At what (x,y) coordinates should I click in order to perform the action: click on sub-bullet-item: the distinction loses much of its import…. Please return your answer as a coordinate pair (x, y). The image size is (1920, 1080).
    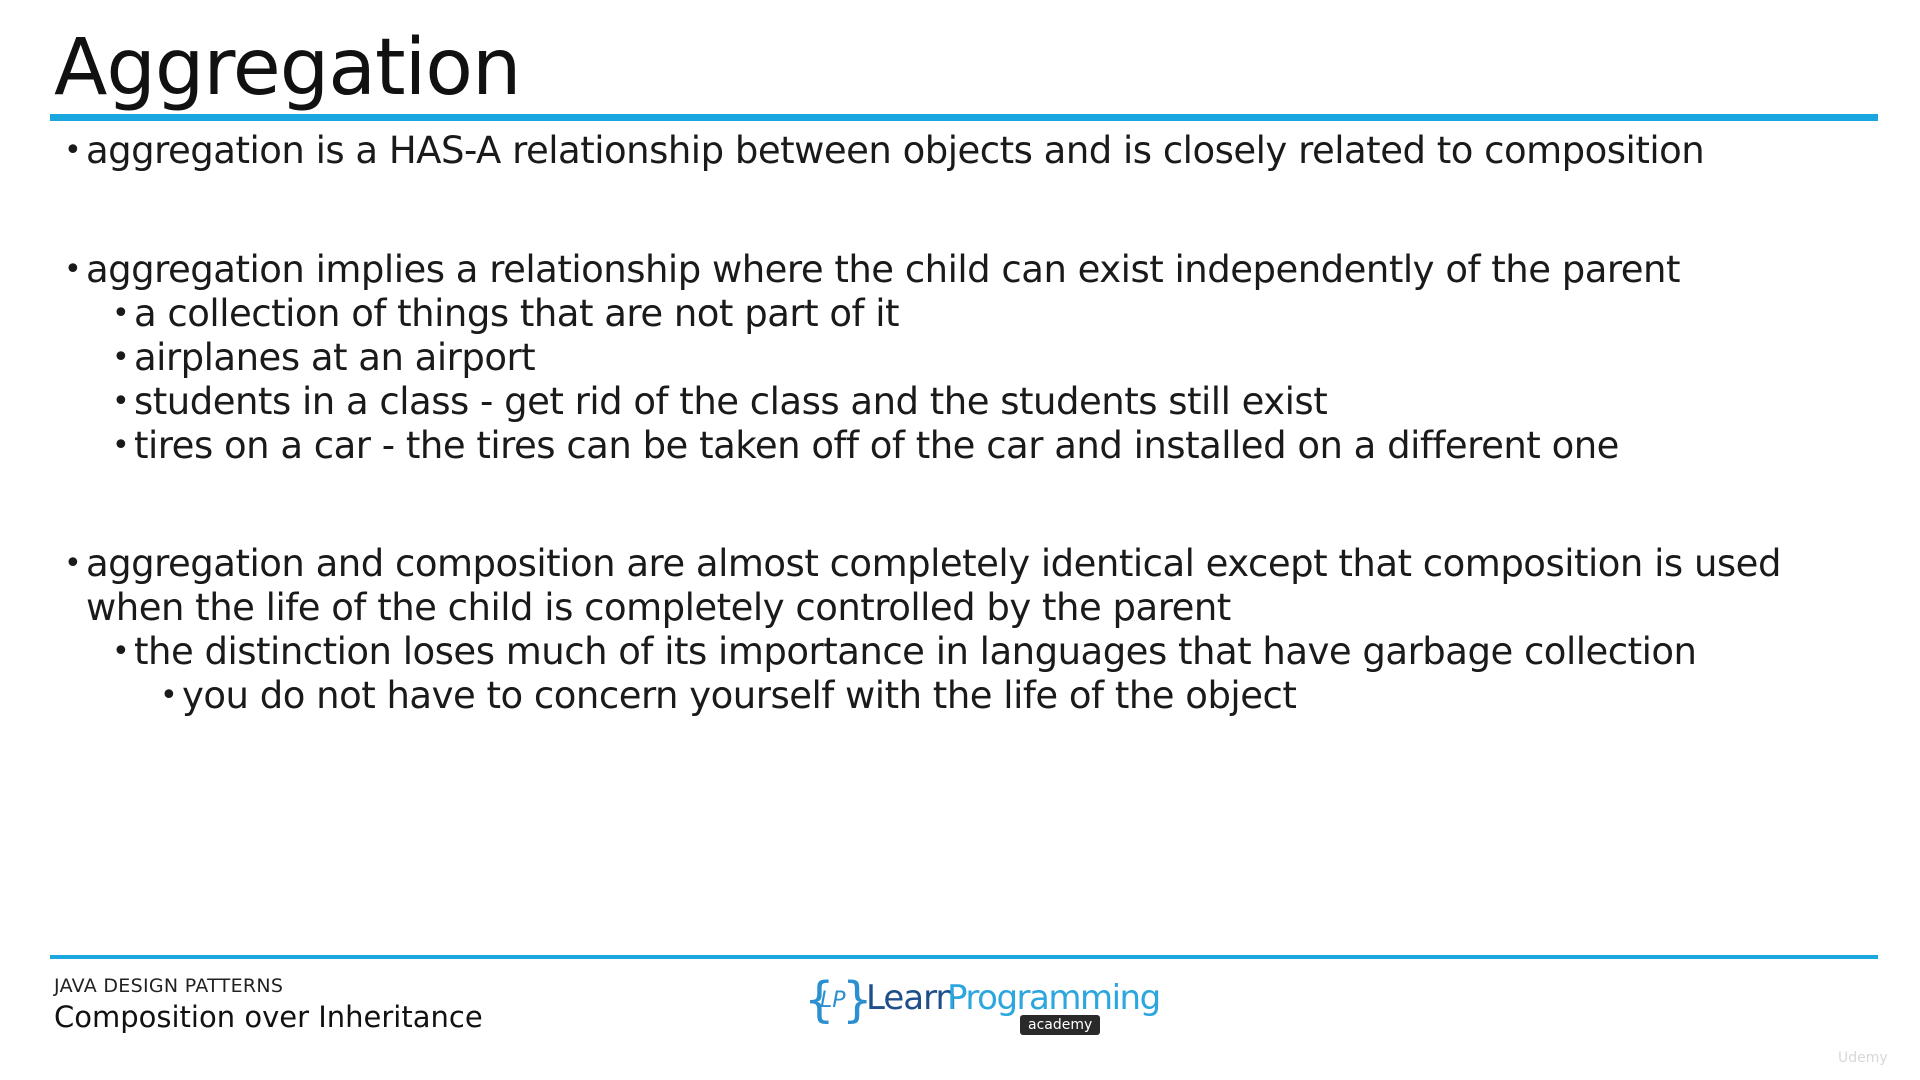
    Looking at the image, I should click on (974, 652).